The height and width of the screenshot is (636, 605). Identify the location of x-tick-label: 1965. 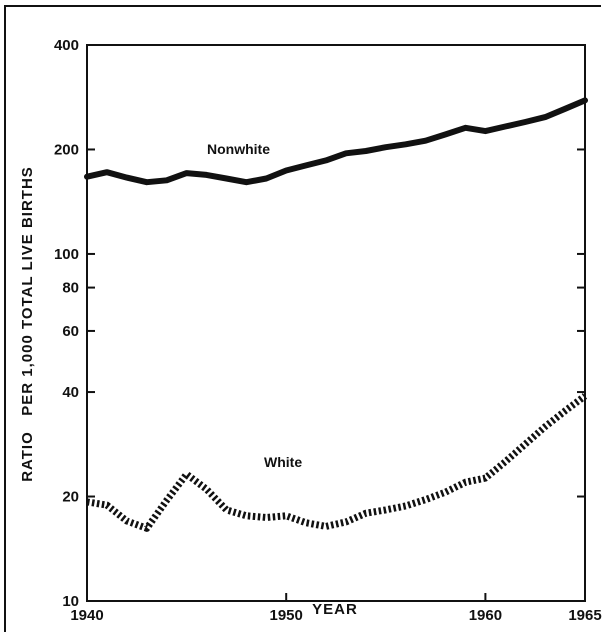
(584, 615).